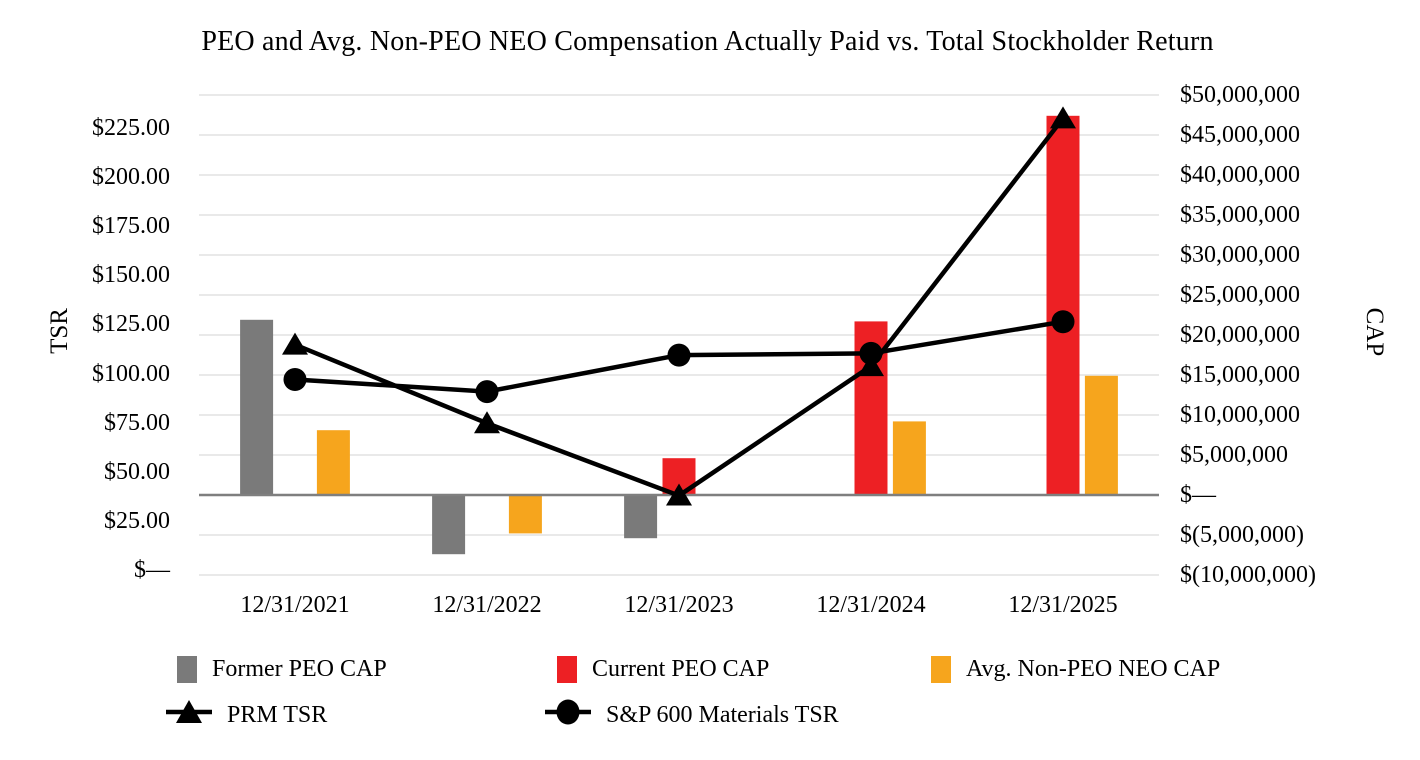 Image resolution: width=1420 pixels, height=760 pixels. I want to click on right-axis-tick: $30,000,000, so click(1240, 255).